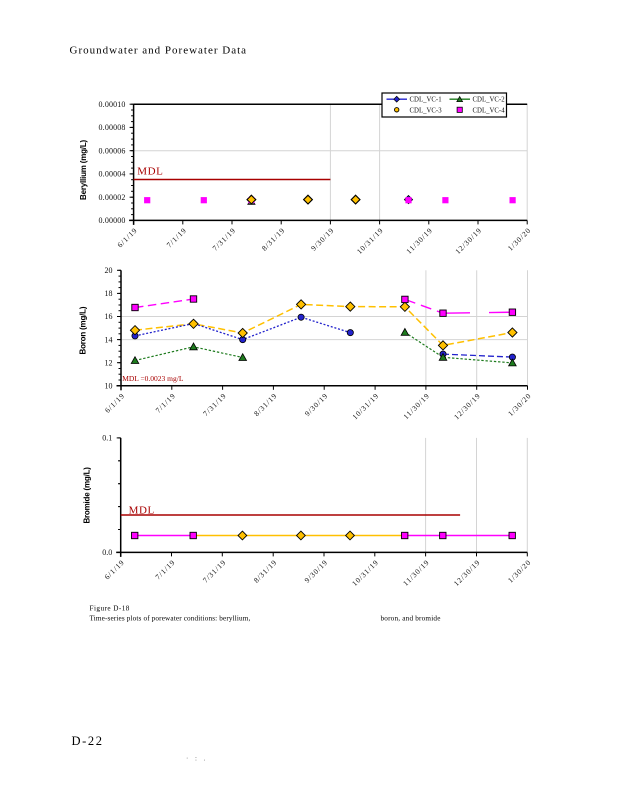 The width and height of the screenshot is (618, 800). Describe the element at coordinates (426, 100) in the screenshot. I see `svg-text: CDL_VC-1` at that location.